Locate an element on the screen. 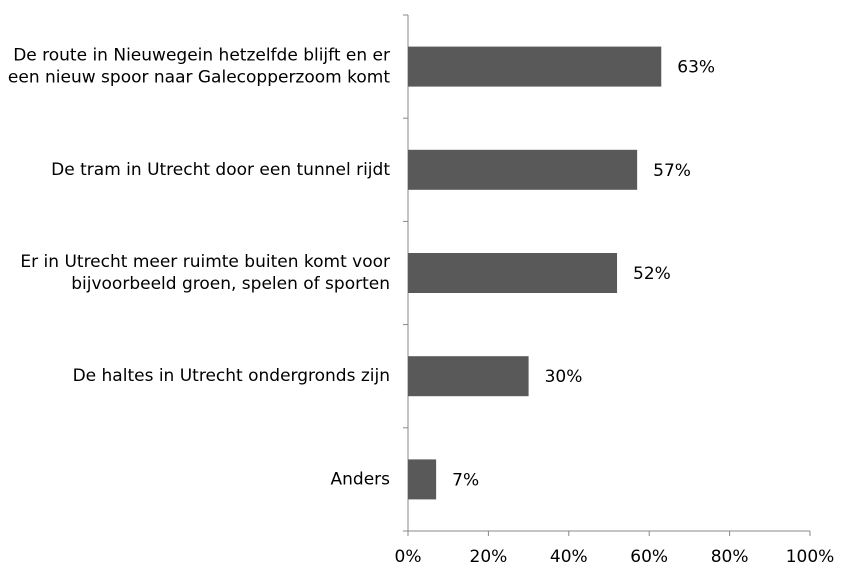 This screenshot has width=844, height=570. data-label: 30% is located at coordinates (564, 377).